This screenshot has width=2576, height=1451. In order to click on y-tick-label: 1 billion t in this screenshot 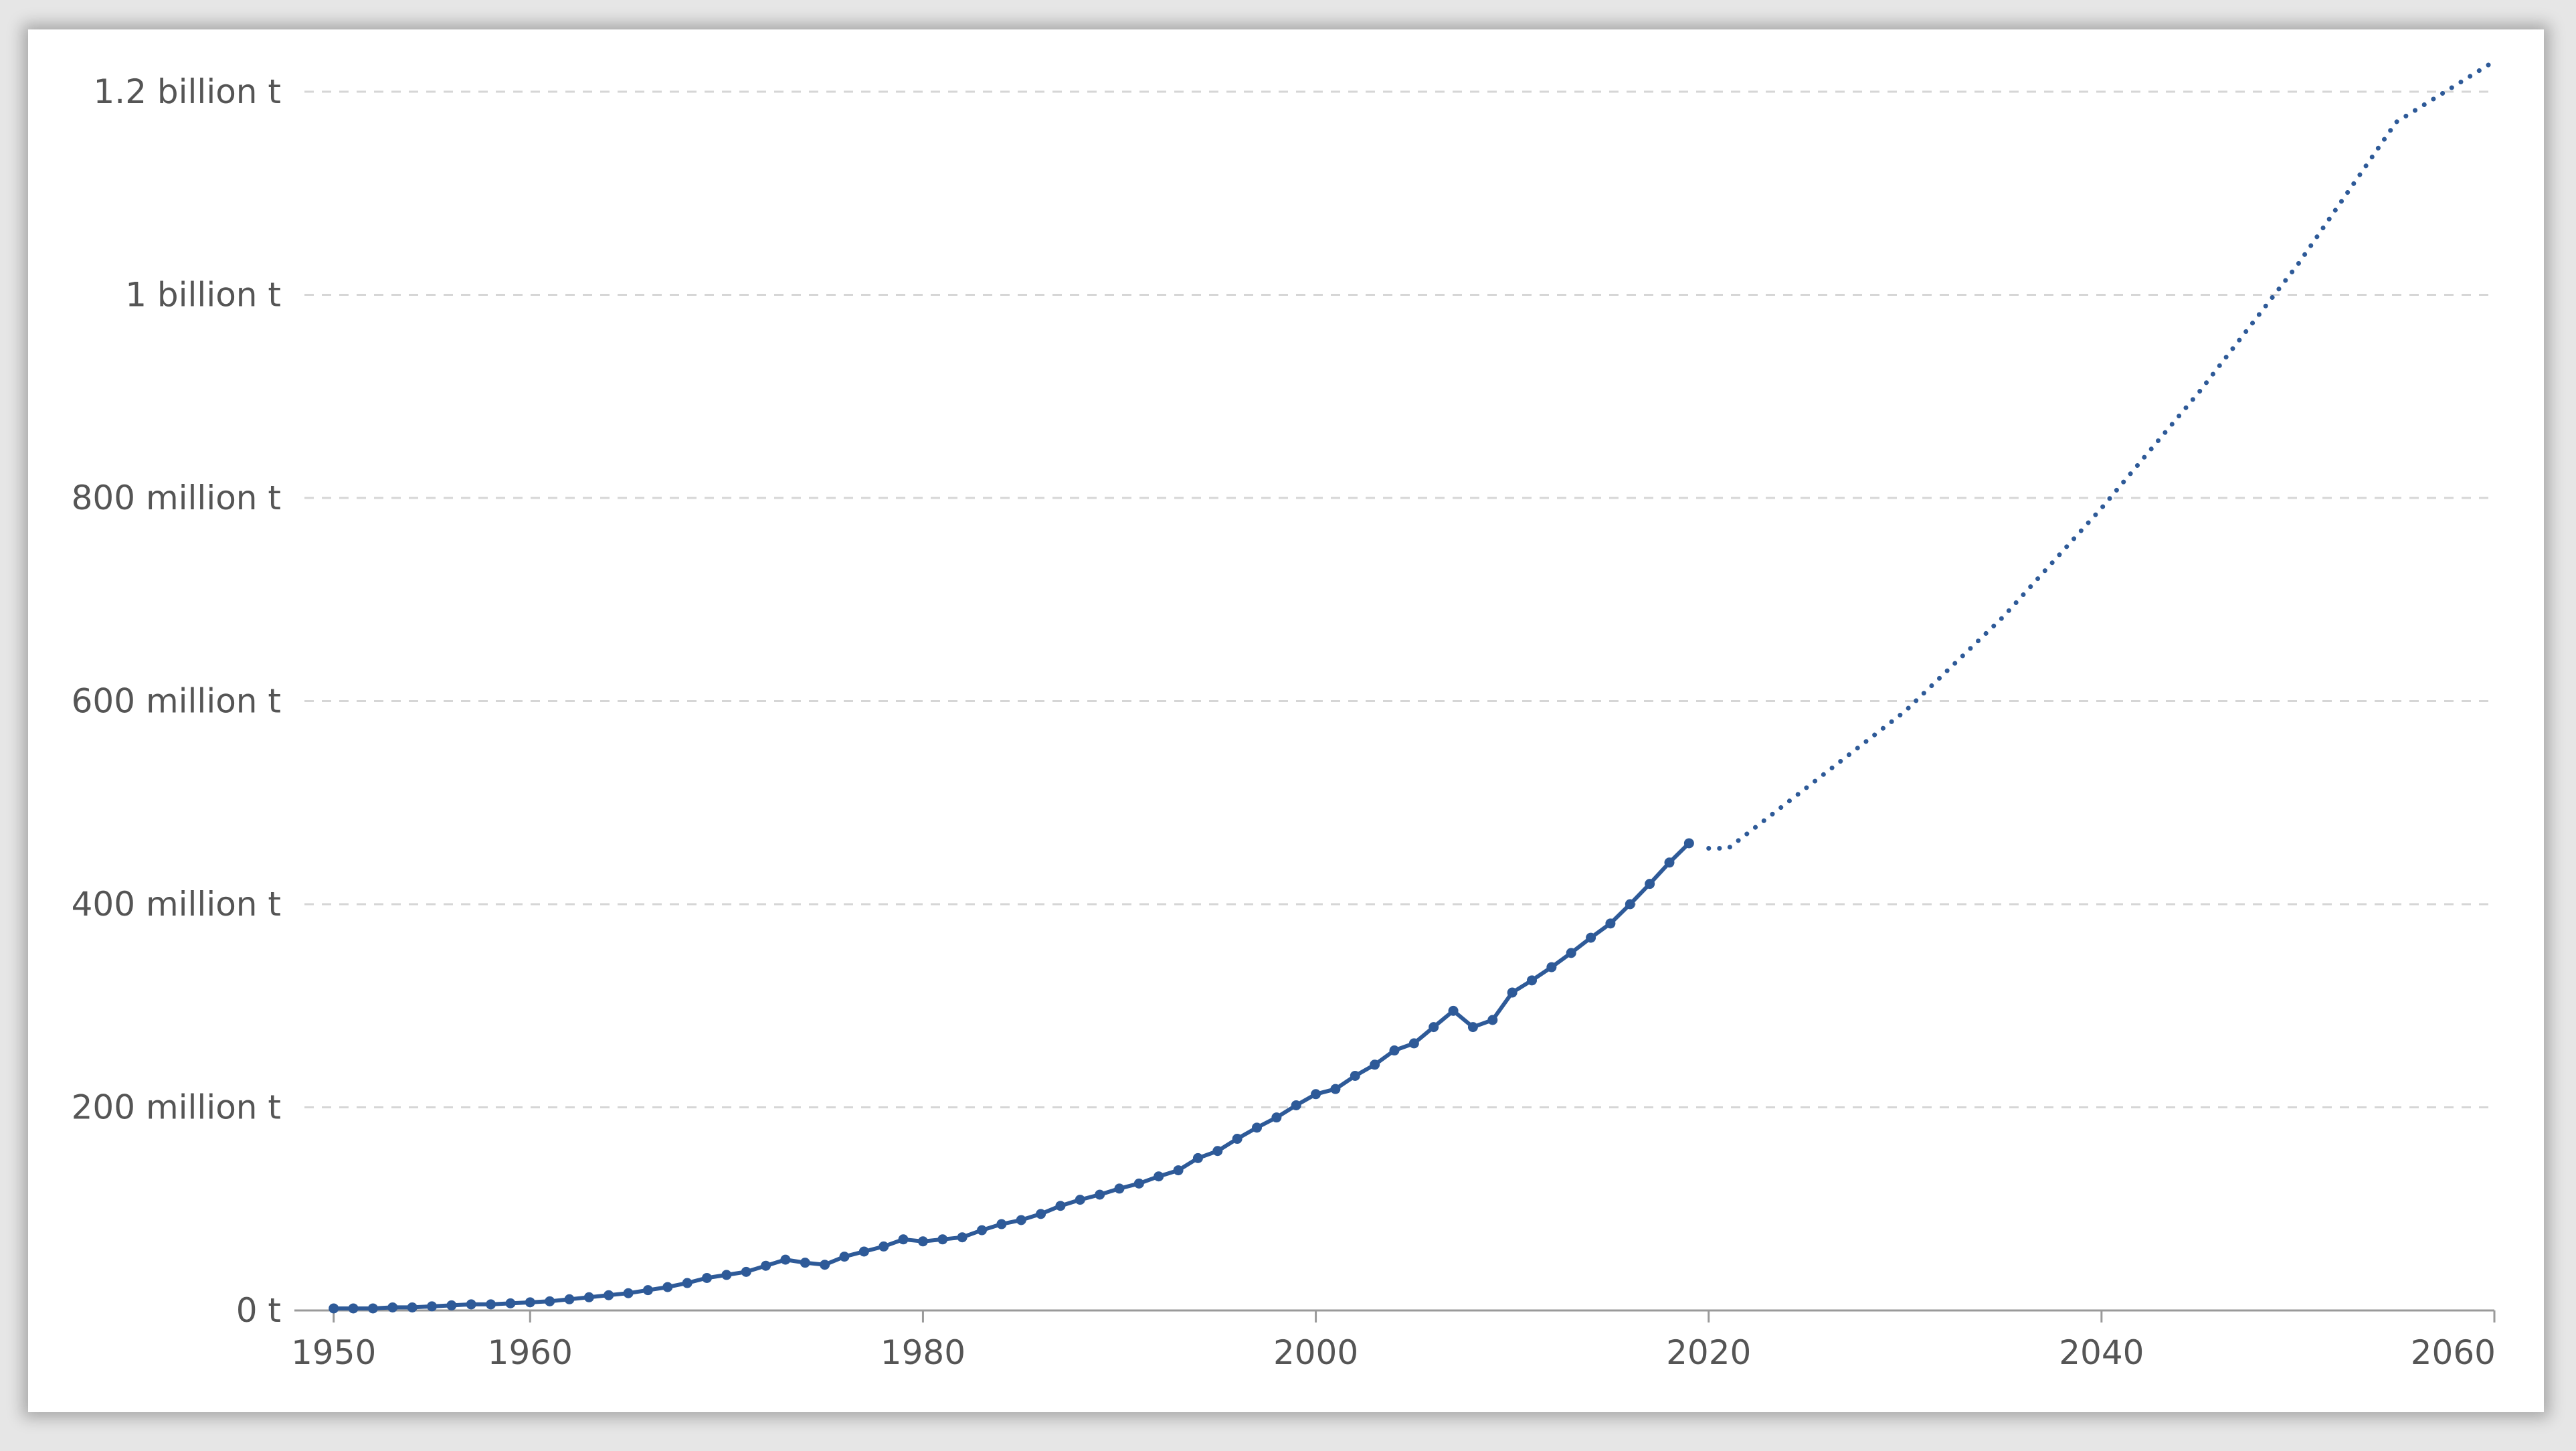, I will do `click(203, 295)`.